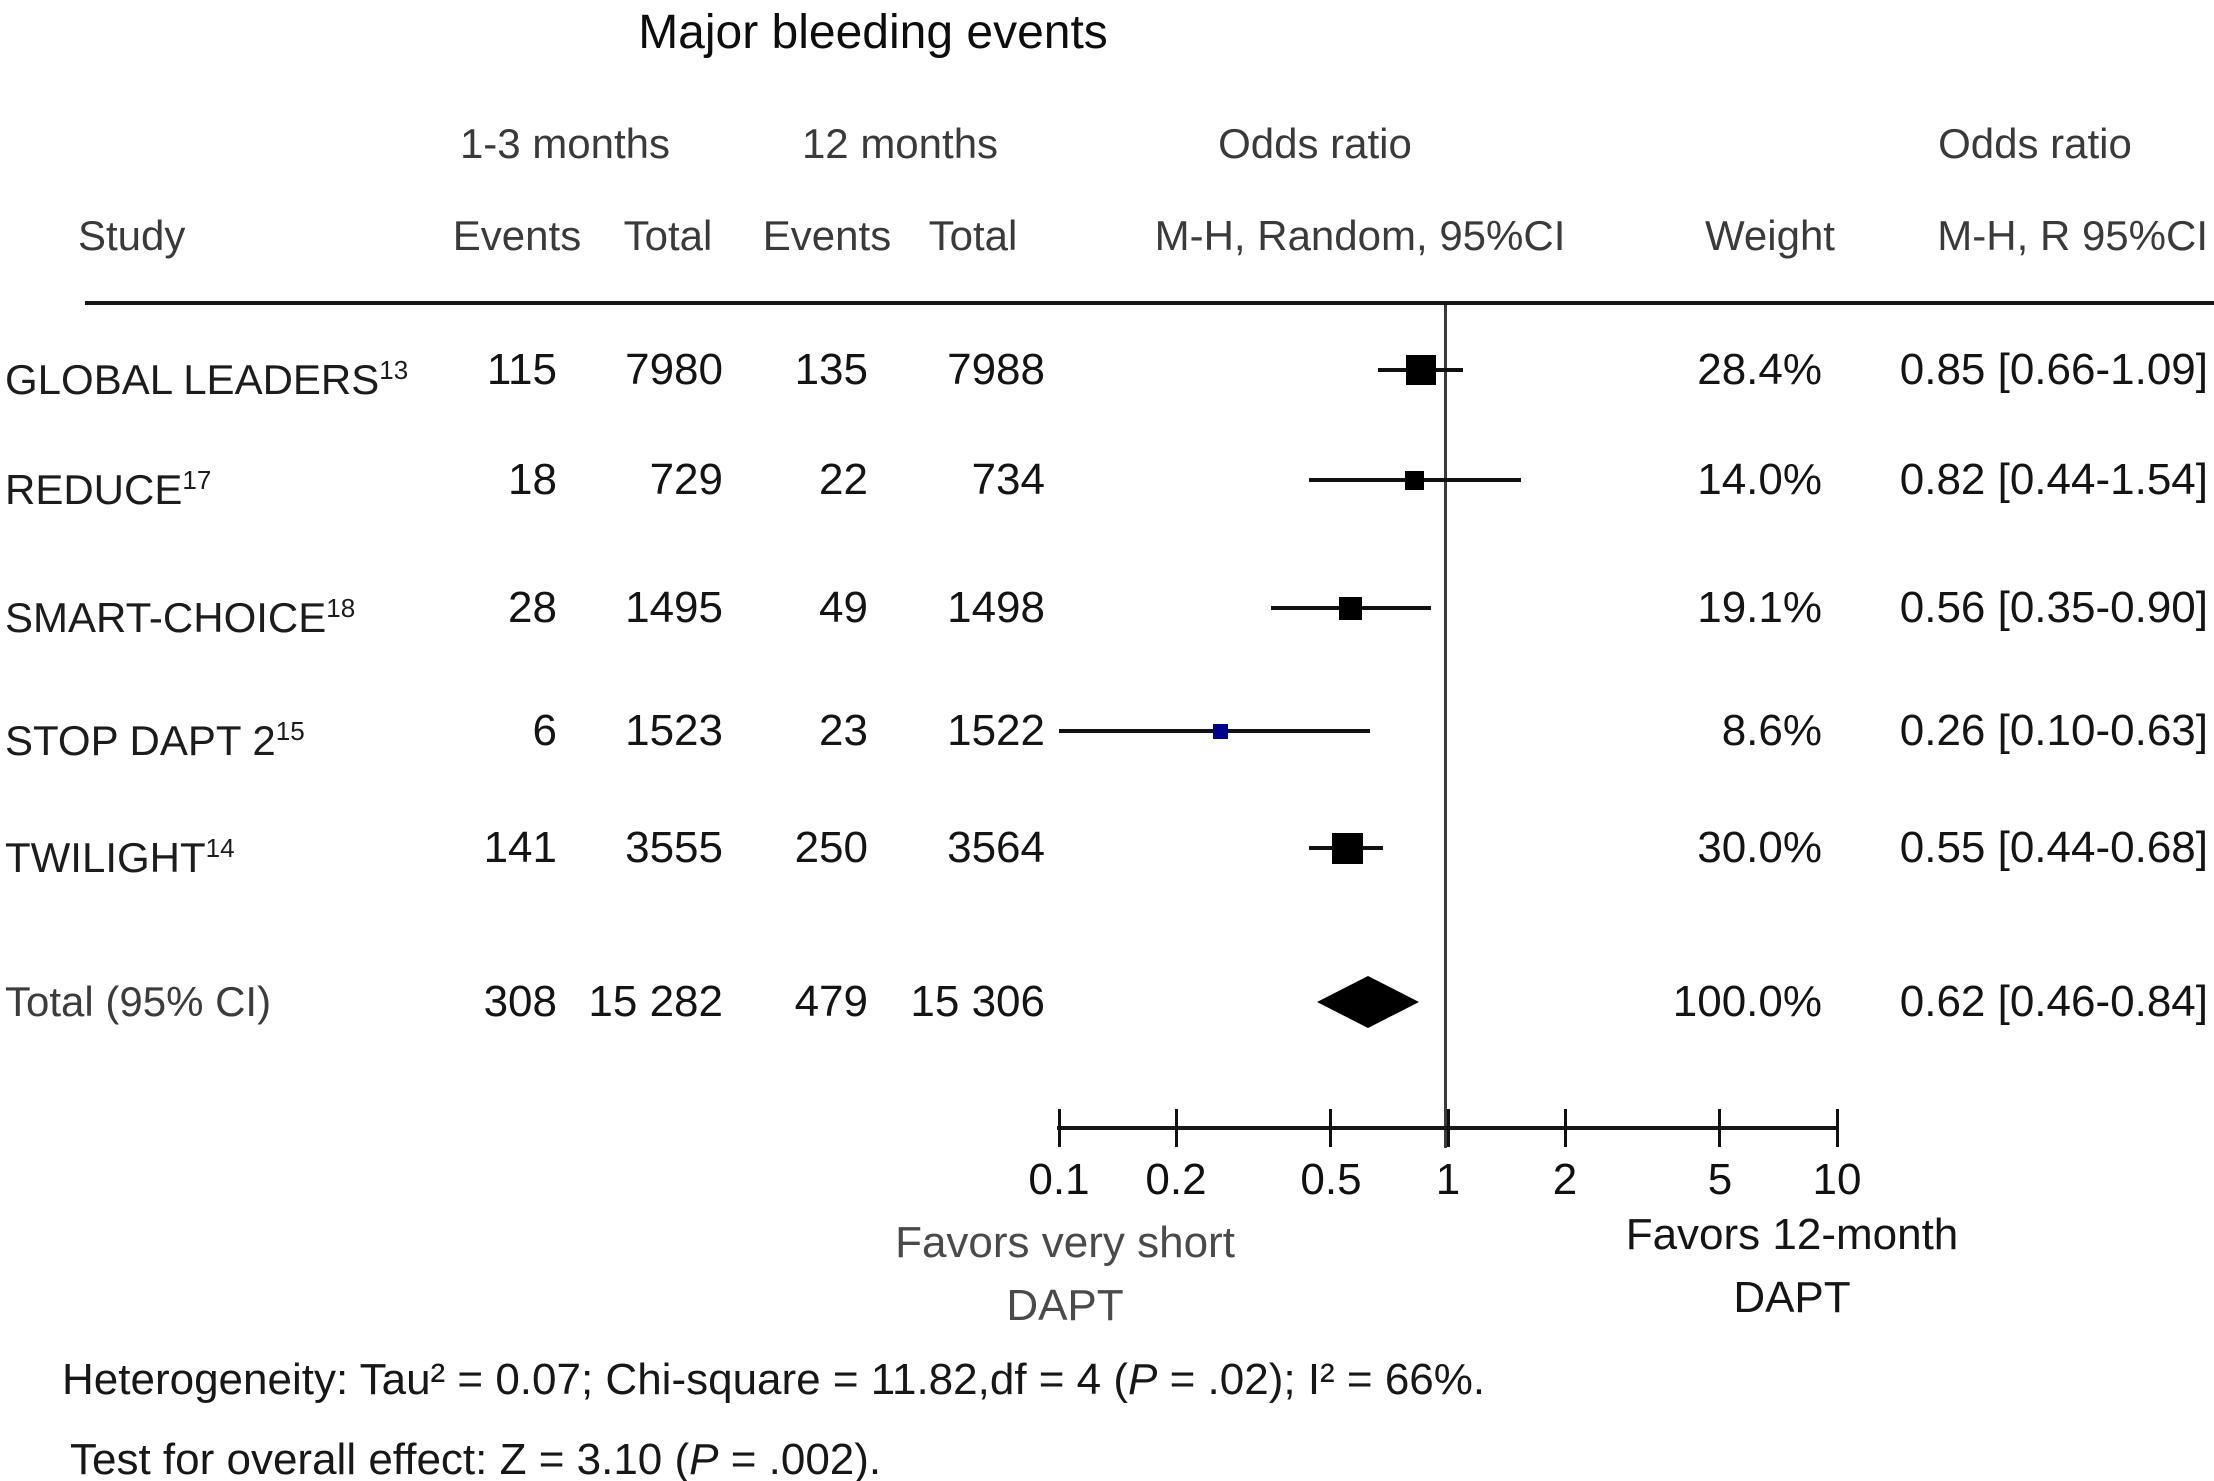  Describe the element at coordinates (2053, 730) in the screenshot. I see `or-ci-cell: 0.26 [0.10-0.63]` at that location.